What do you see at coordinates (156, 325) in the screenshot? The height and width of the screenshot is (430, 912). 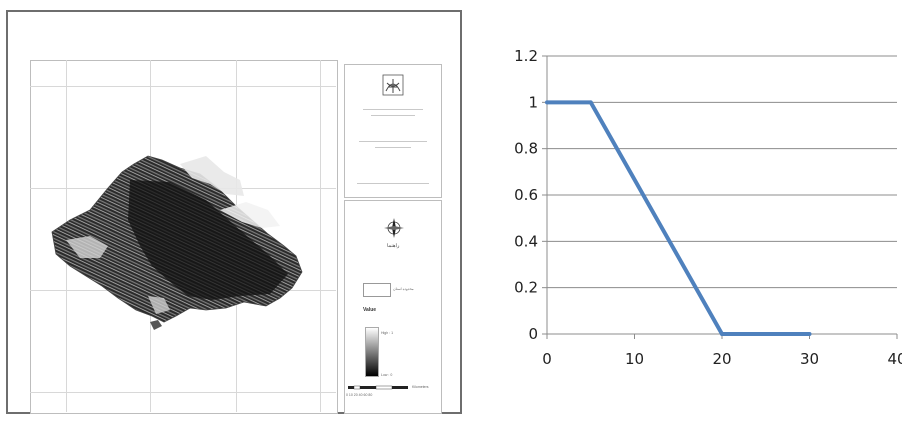 I see `outlier-patch` at bounding box center [156, 325].